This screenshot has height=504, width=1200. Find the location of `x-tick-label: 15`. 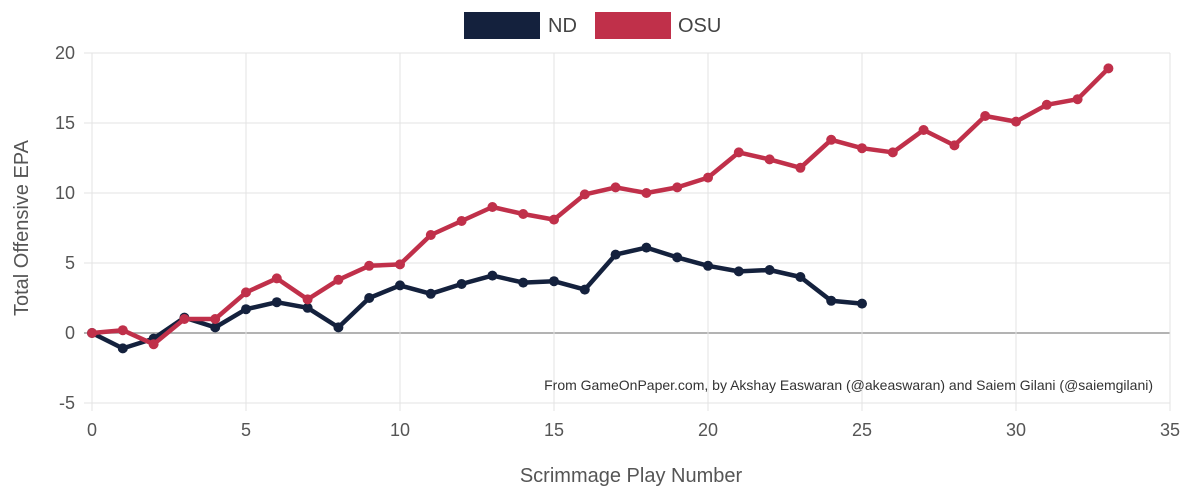

x-tick-label: 15 is located at coordinates (554, 430).